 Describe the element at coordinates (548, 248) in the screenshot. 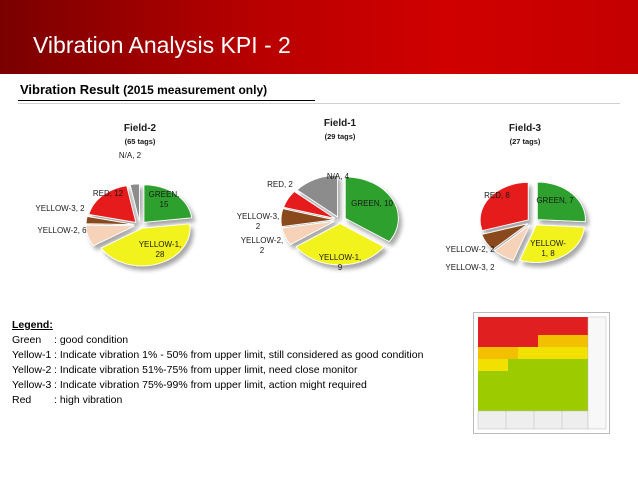

I see `pie-data-label: YELLOW-1, 8` at that location.